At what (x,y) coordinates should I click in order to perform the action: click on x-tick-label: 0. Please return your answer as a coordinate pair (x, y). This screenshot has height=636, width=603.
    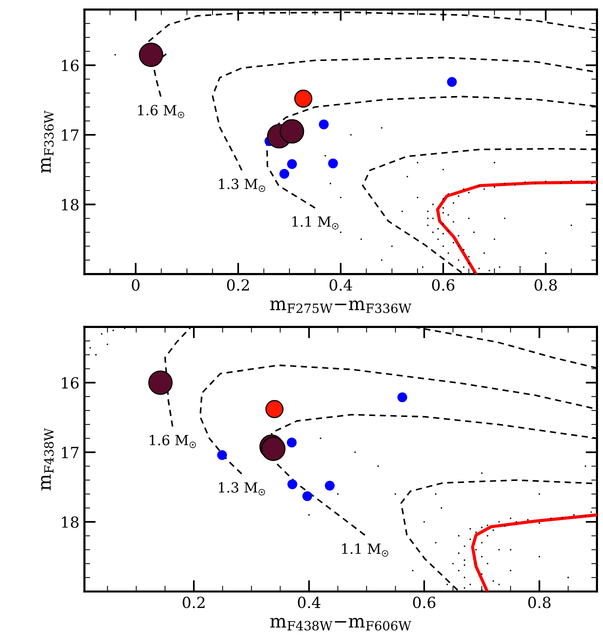
    Looking at the image, I should click on (136, 285).